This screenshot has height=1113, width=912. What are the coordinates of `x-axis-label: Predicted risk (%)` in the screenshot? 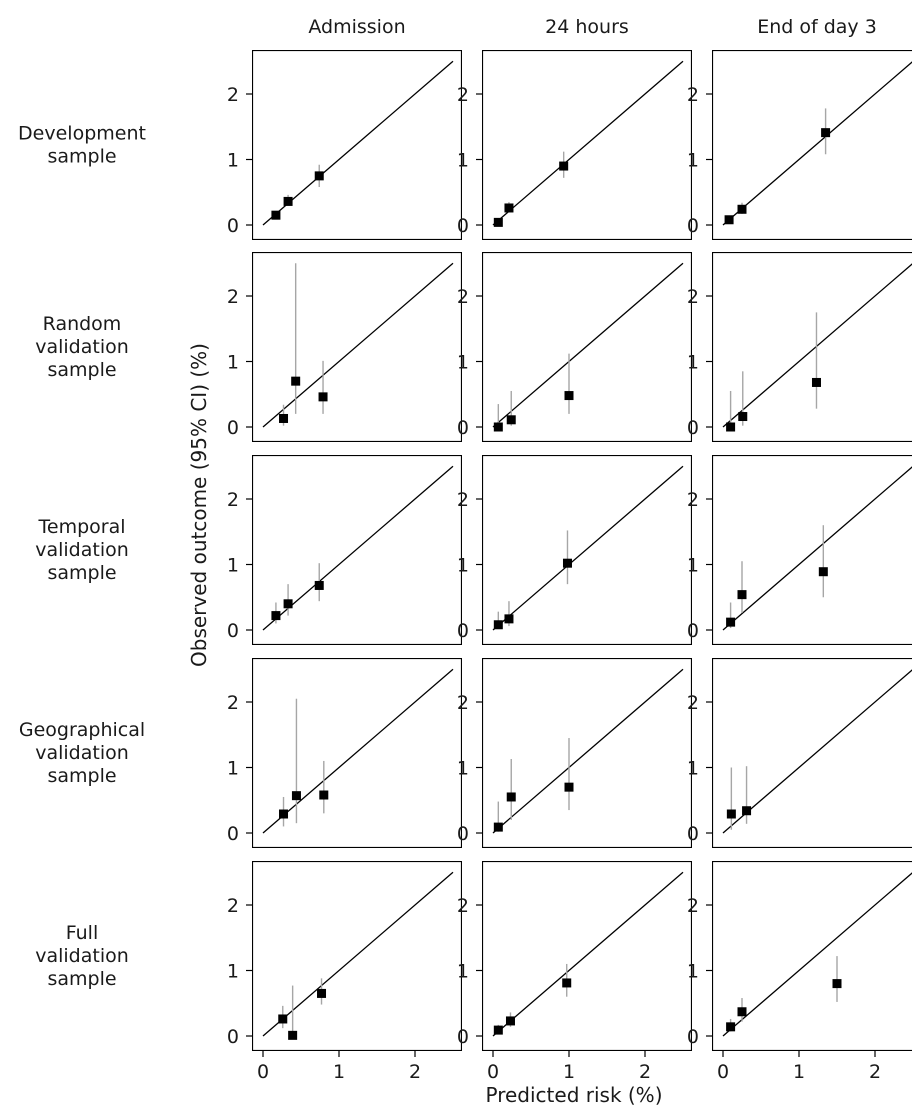 It's located at (574, 1095).